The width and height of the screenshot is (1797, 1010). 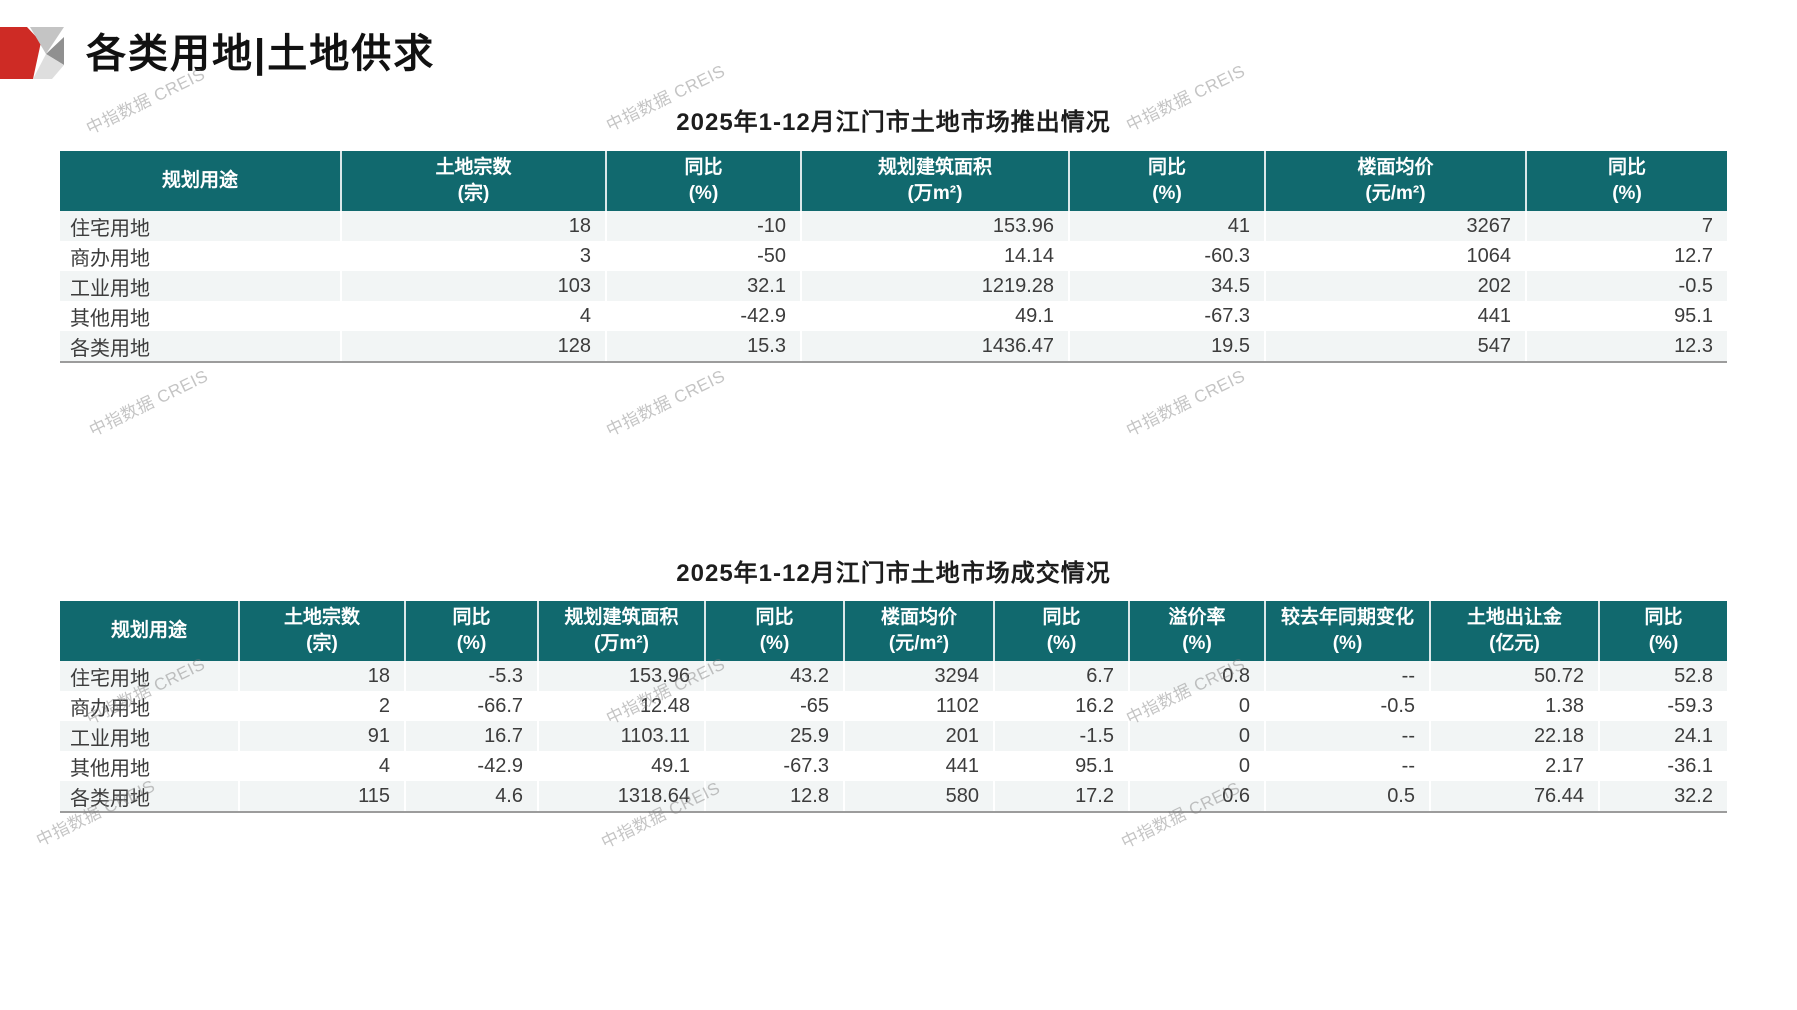 I want to click on value-cell: 3294, so click(x=920, y=676).